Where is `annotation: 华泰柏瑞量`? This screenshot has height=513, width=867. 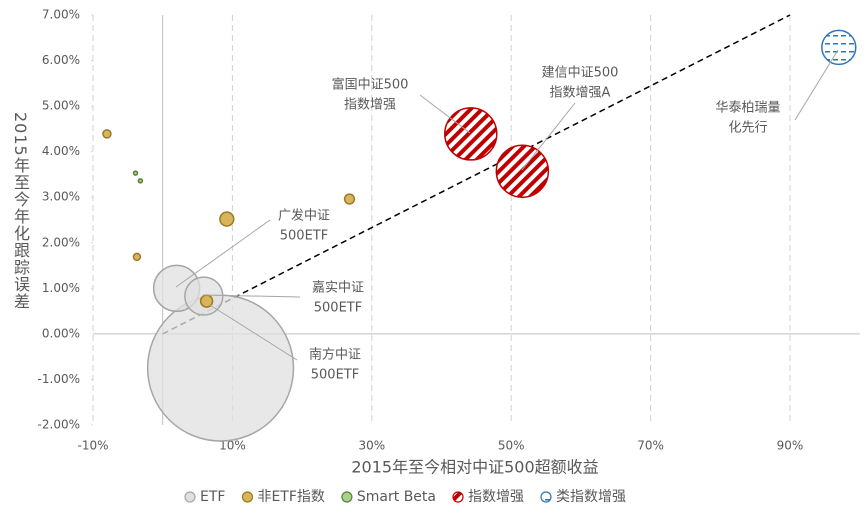 annotation: 华泰柏瑞量 is located at coordinates (747, 108).